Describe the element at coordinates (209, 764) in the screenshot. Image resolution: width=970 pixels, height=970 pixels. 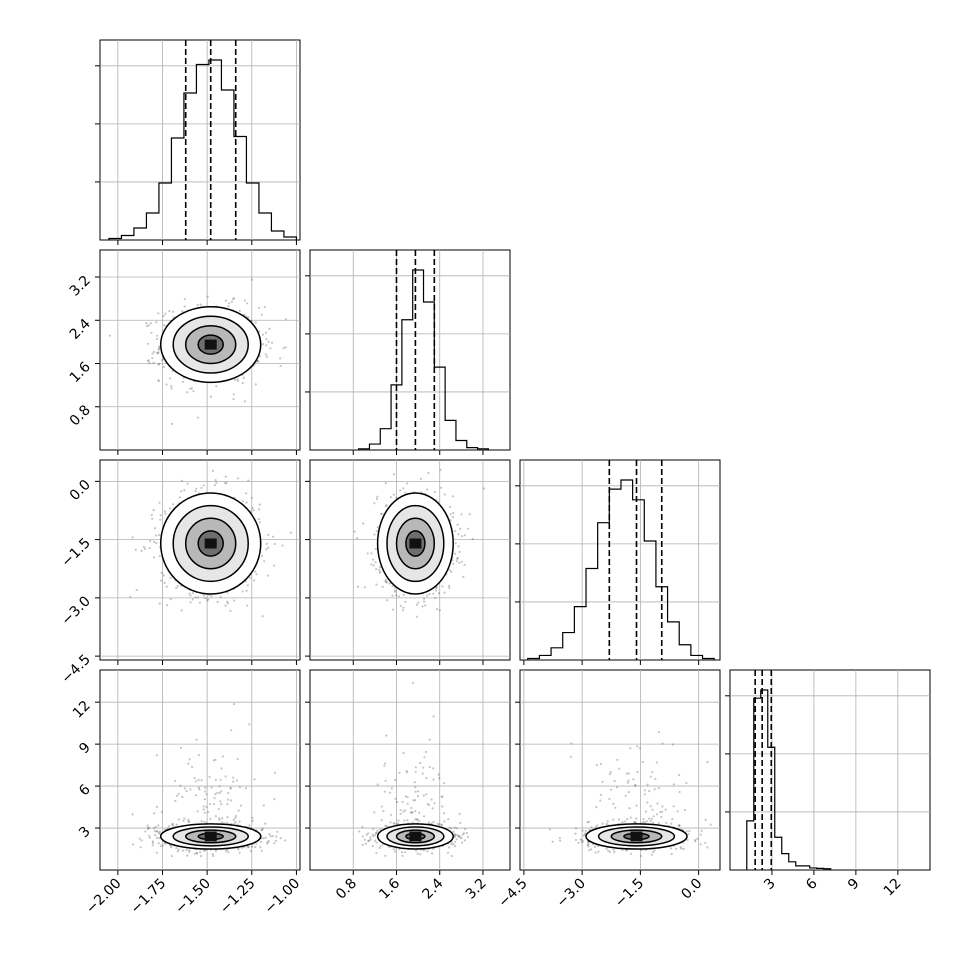
I see `panel-inner` at that location.